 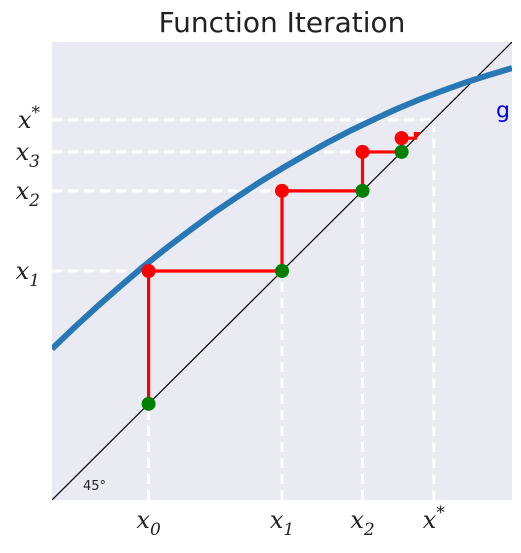 I want to click on chart-title: Function Iteration, so click(x=282, y=22).